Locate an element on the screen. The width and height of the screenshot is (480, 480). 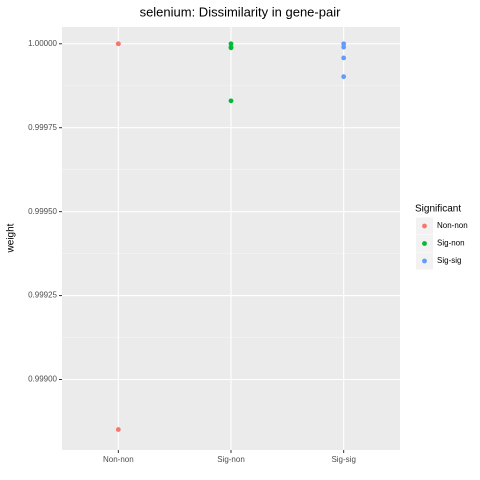
x-tick-label: Sig-sig is located at coordinates (343, 459).